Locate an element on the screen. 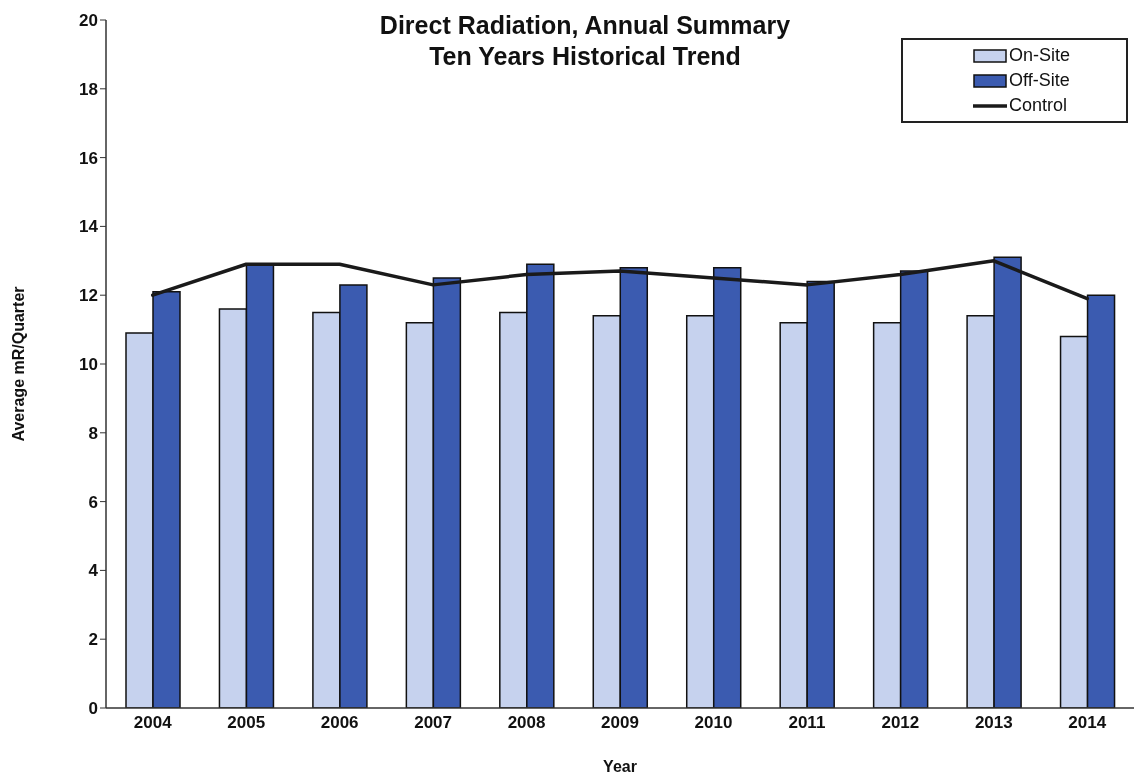  y-tick-label: 18 is located at coordinates (88, 89).